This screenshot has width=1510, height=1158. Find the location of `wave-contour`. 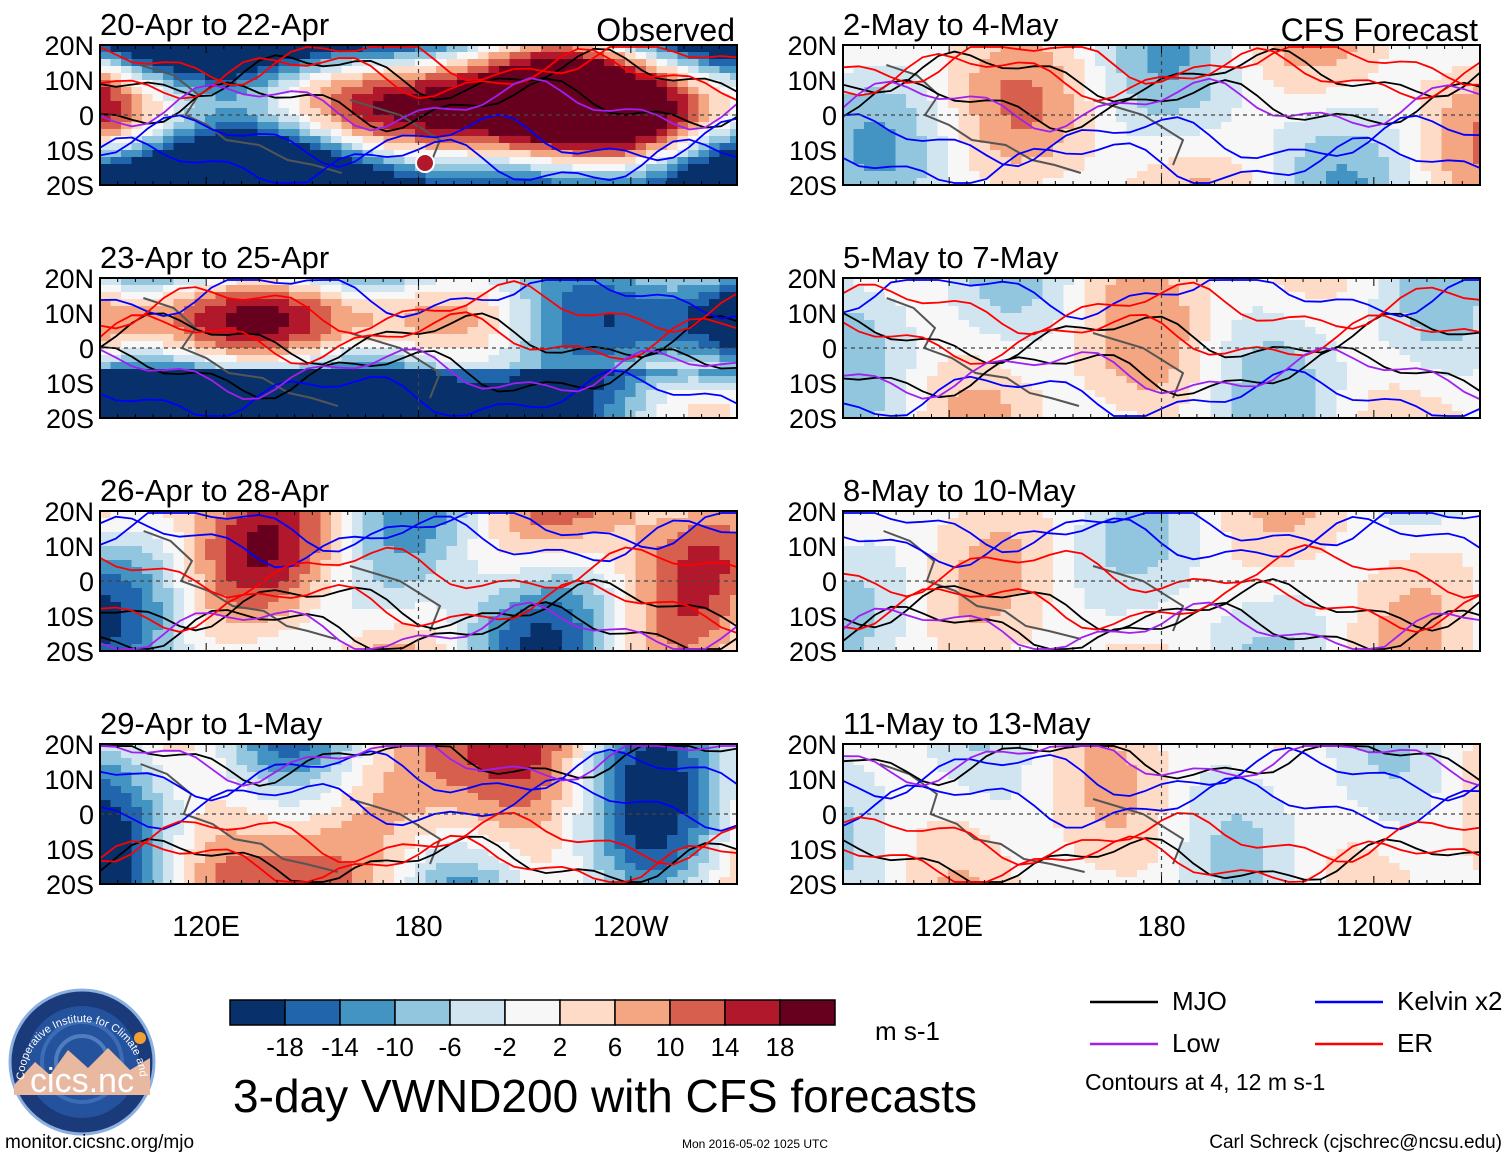

wave-contour is located at coordinates (418, 307).